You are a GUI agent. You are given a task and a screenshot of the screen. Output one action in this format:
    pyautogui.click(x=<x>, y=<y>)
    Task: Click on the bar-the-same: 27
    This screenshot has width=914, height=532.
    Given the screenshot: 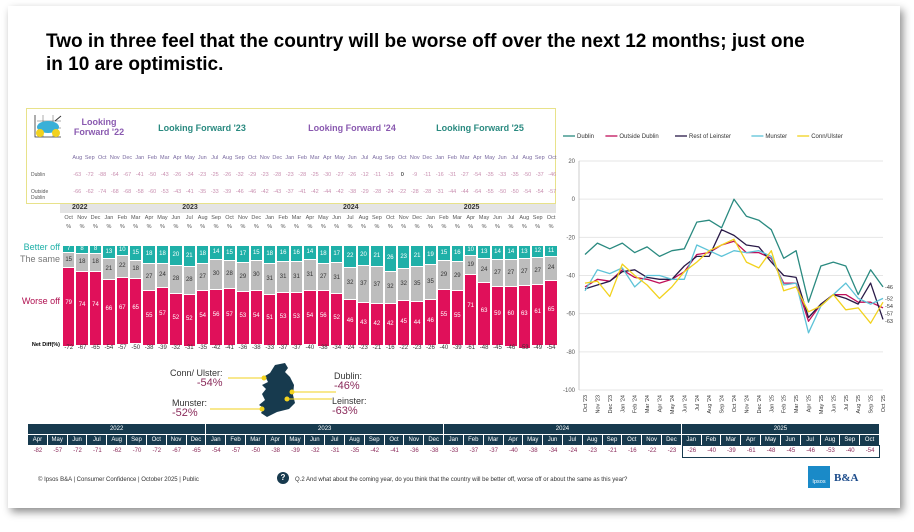 What is the action you would take?
    pyautogui.click(x=323, y=277)
    